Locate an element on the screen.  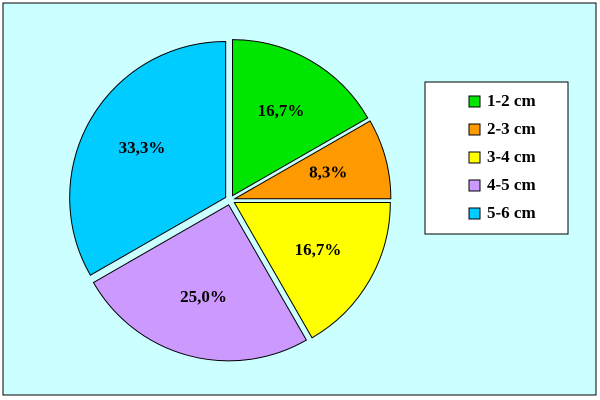
legend-box is located at coordinates (496, 158).